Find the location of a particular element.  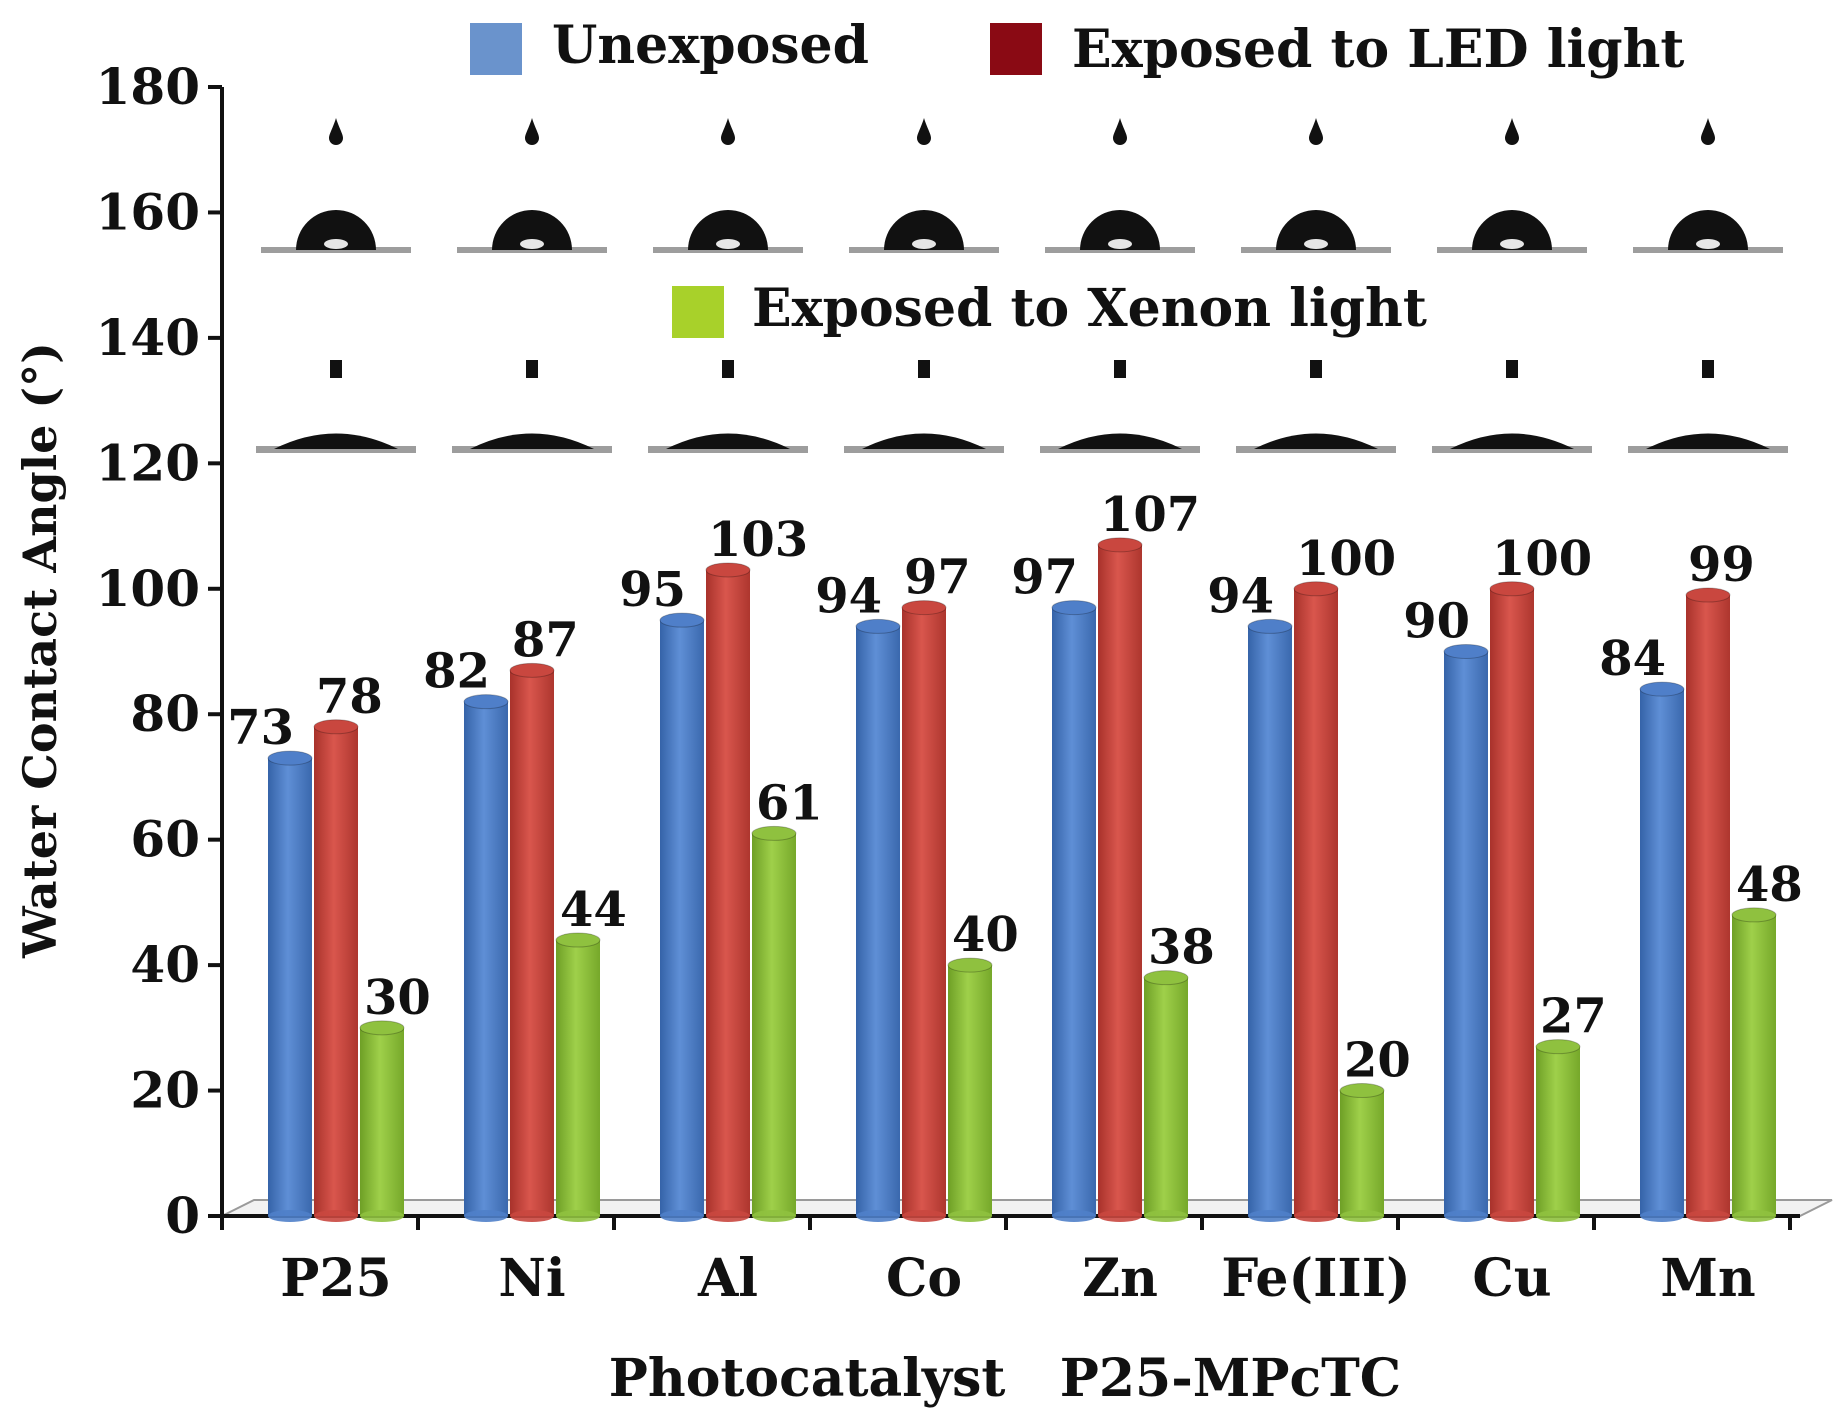

data-label: 44 is located at coordinates (593, 910).